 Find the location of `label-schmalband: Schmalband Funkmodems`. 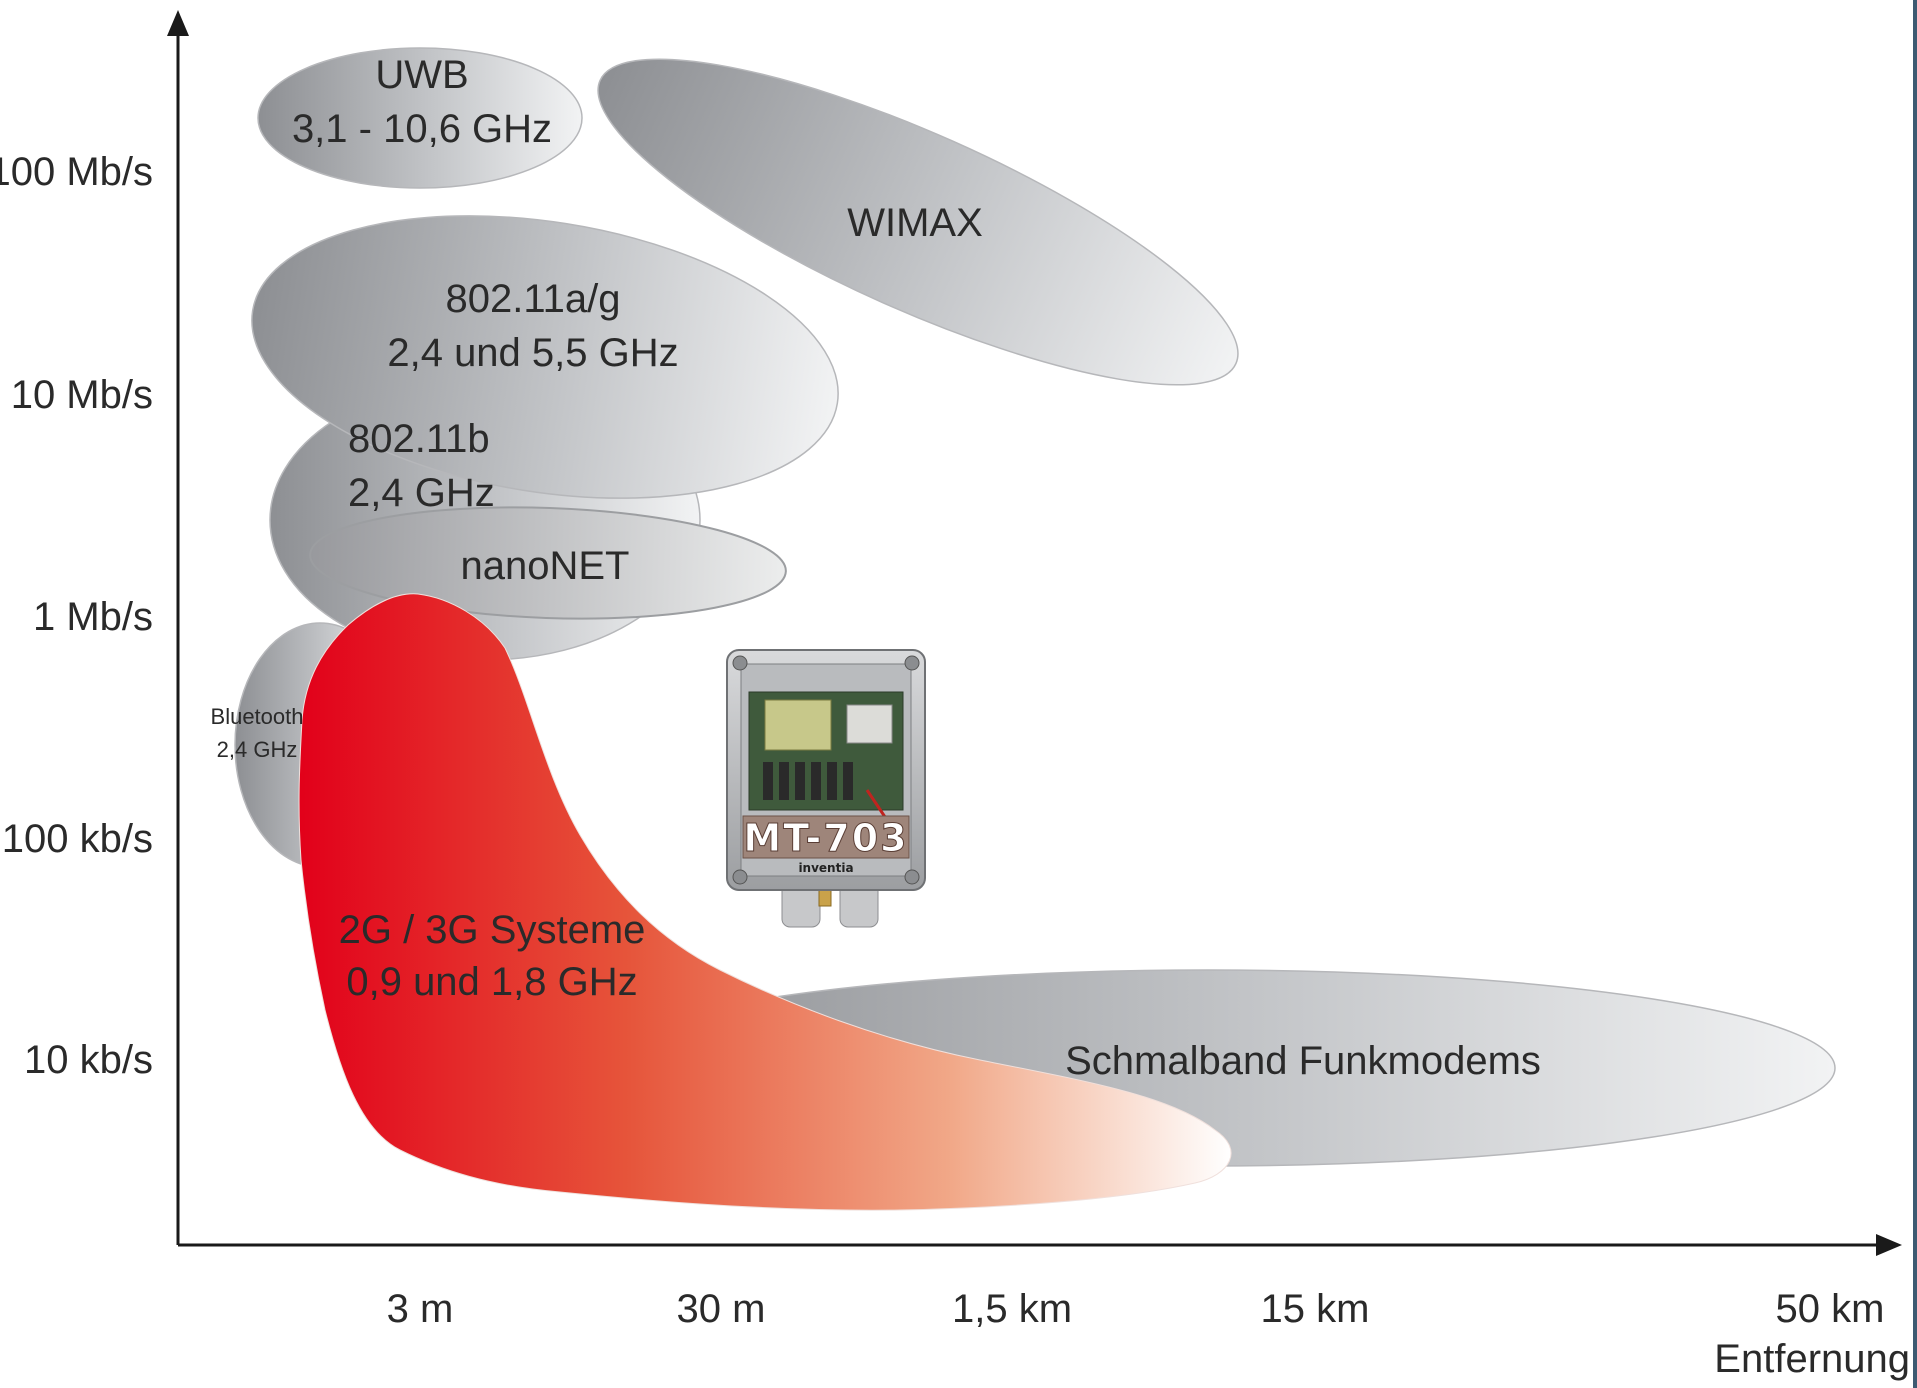

label-schmalband: Schmalband Funkmodems is located at coordinates (1303, 1061).